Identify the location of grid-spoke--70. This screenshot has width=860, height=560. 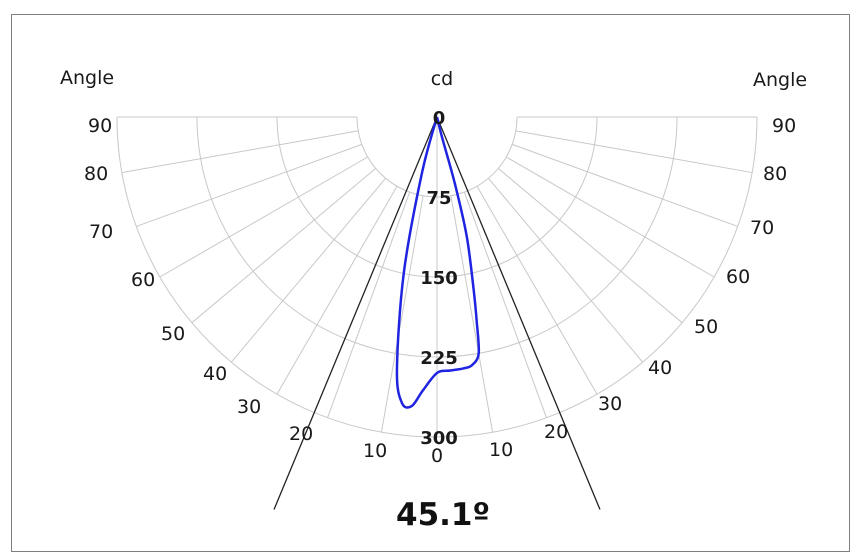
(249, 185).